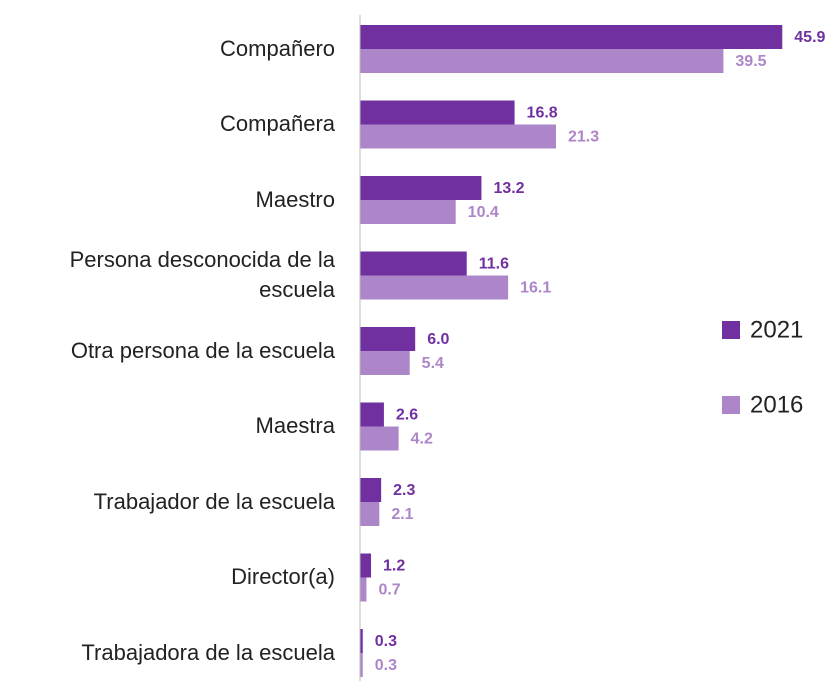  I want to click on category-label: Compañero, so click(277, 48).